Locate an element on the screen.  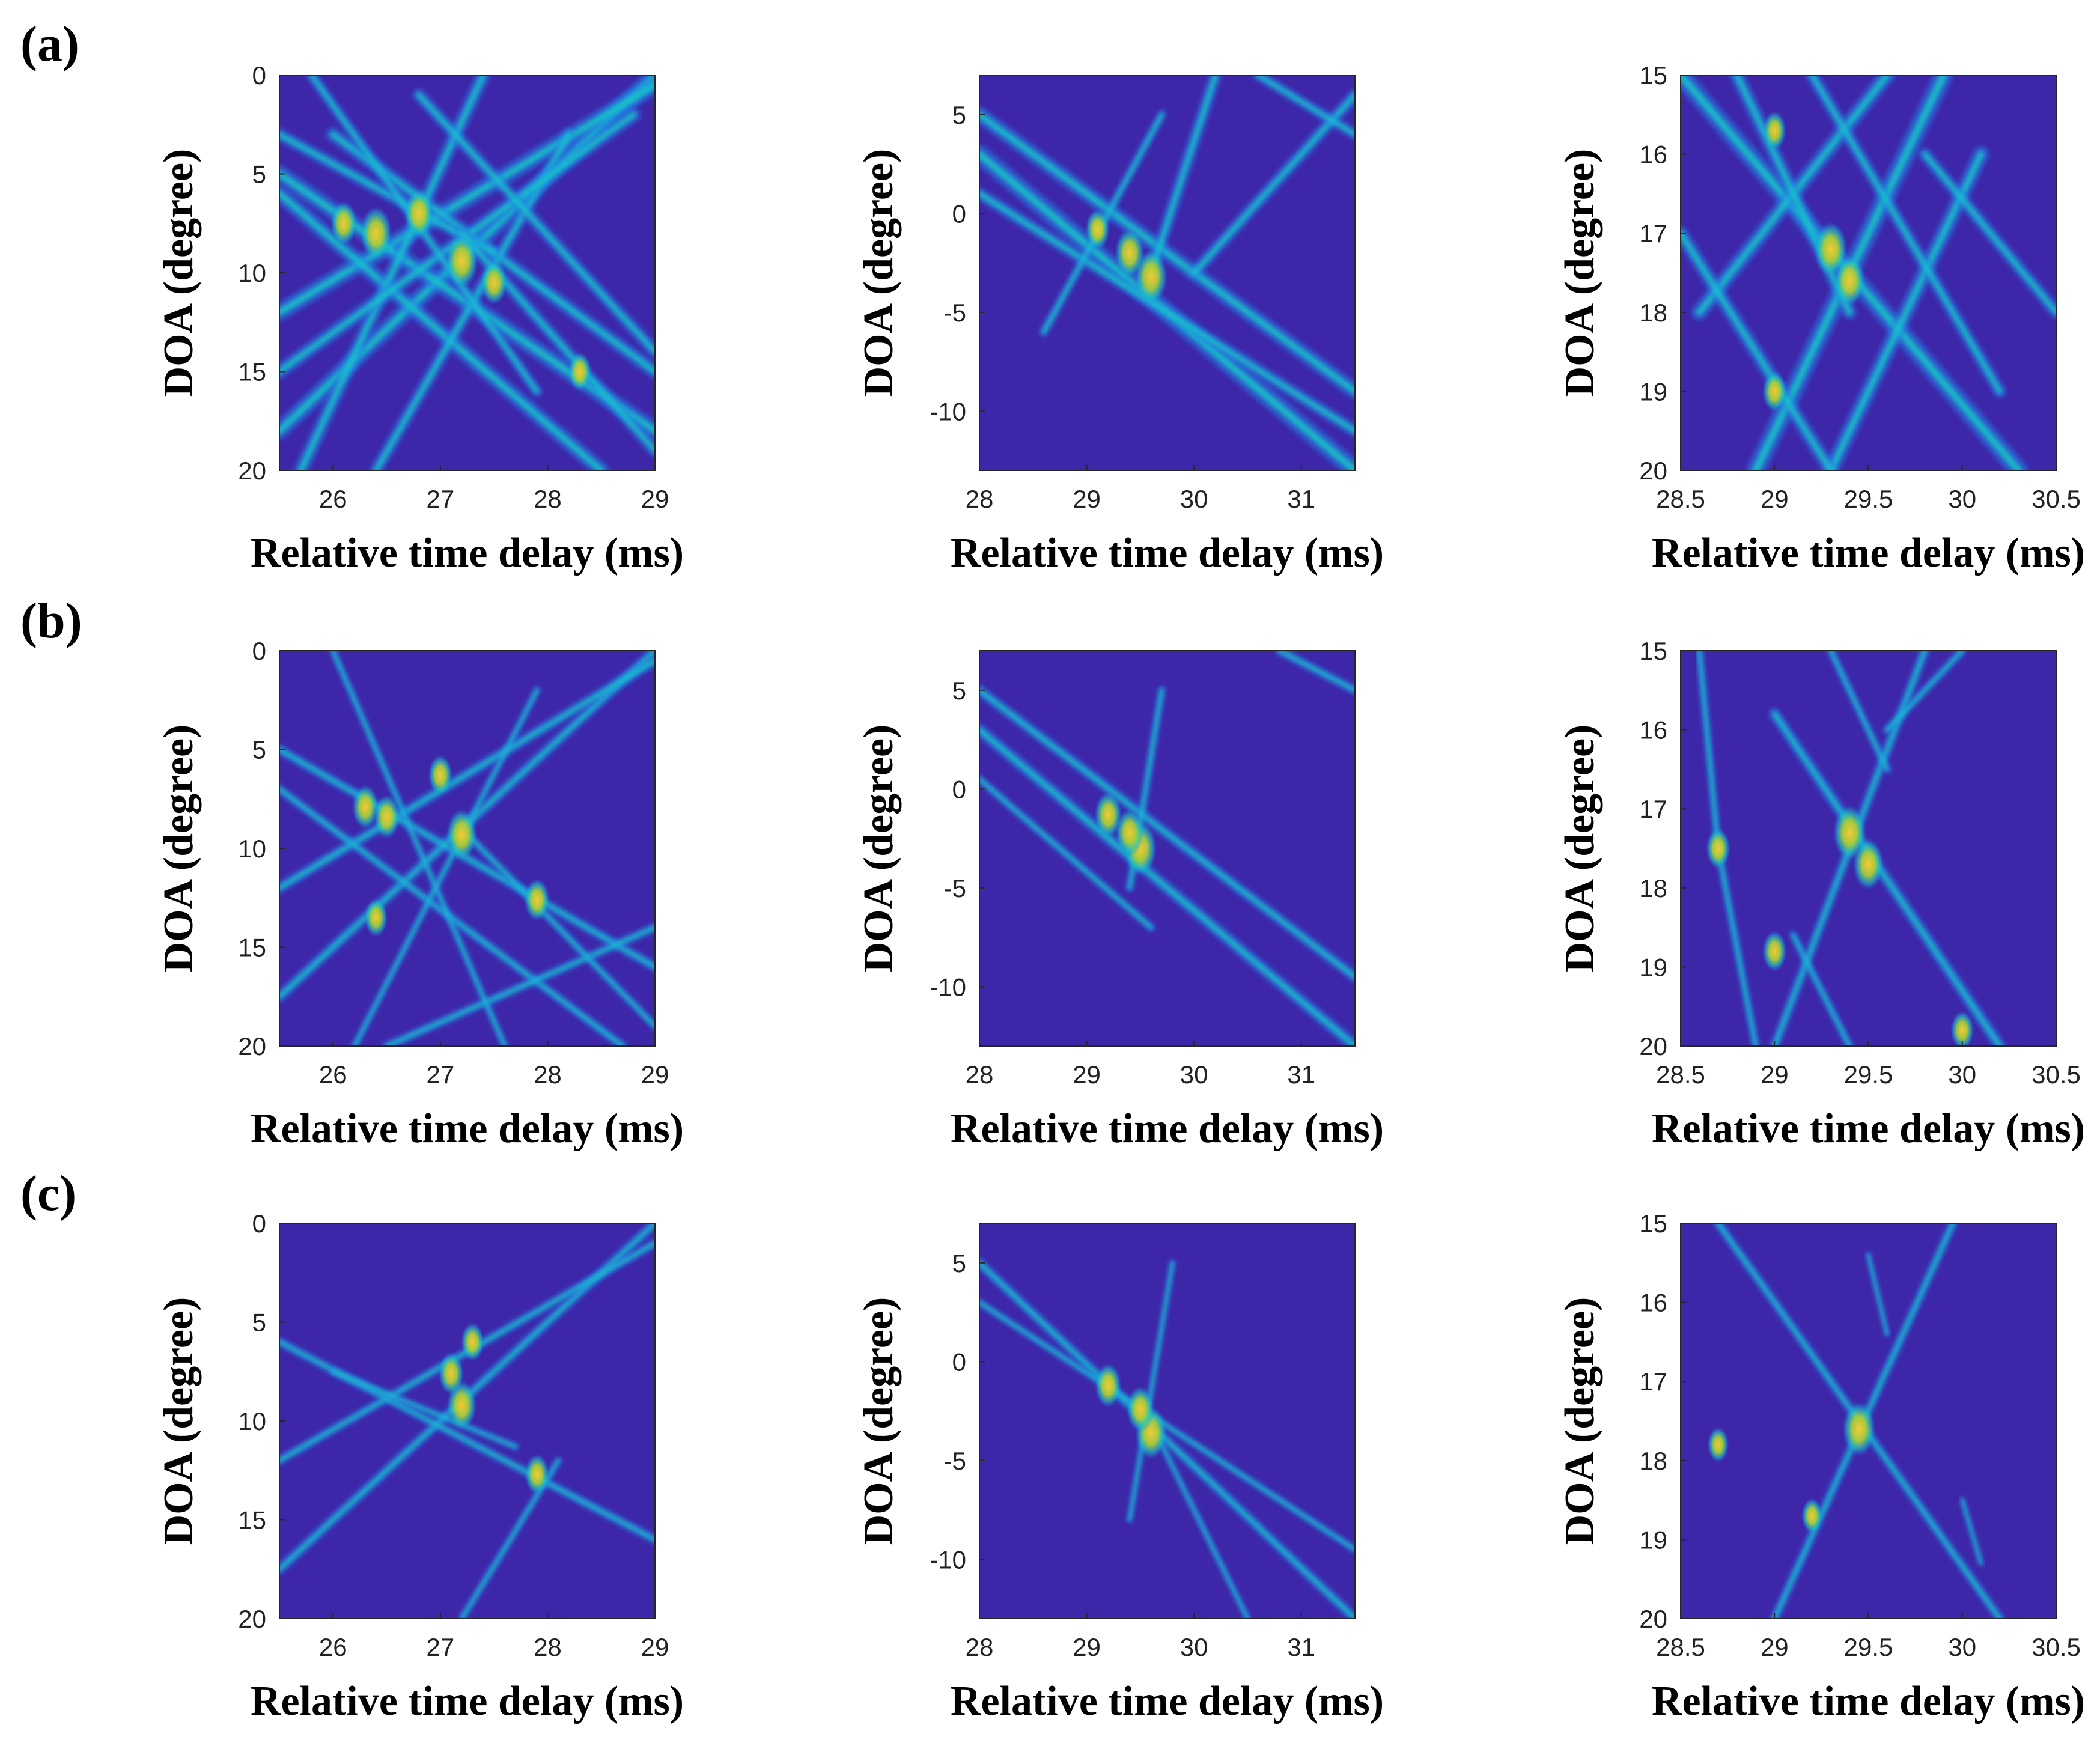
x-tick-label: 31 is located at coordinates (1301, 499).